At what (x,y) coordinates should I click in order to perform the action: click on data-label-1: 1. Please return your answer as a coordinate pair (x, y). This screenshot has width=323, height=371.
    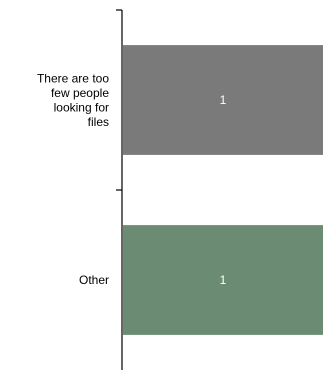
    Looking at the image, I should click on (223, 280).